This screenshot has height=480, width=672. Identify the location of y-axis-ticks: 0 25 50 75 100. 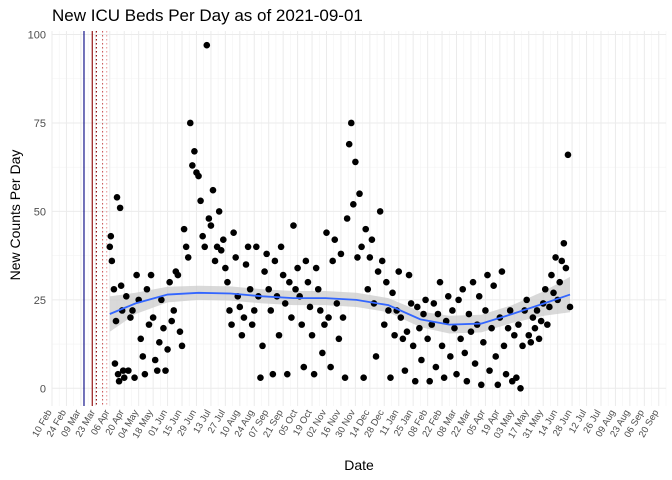
(37, 213).